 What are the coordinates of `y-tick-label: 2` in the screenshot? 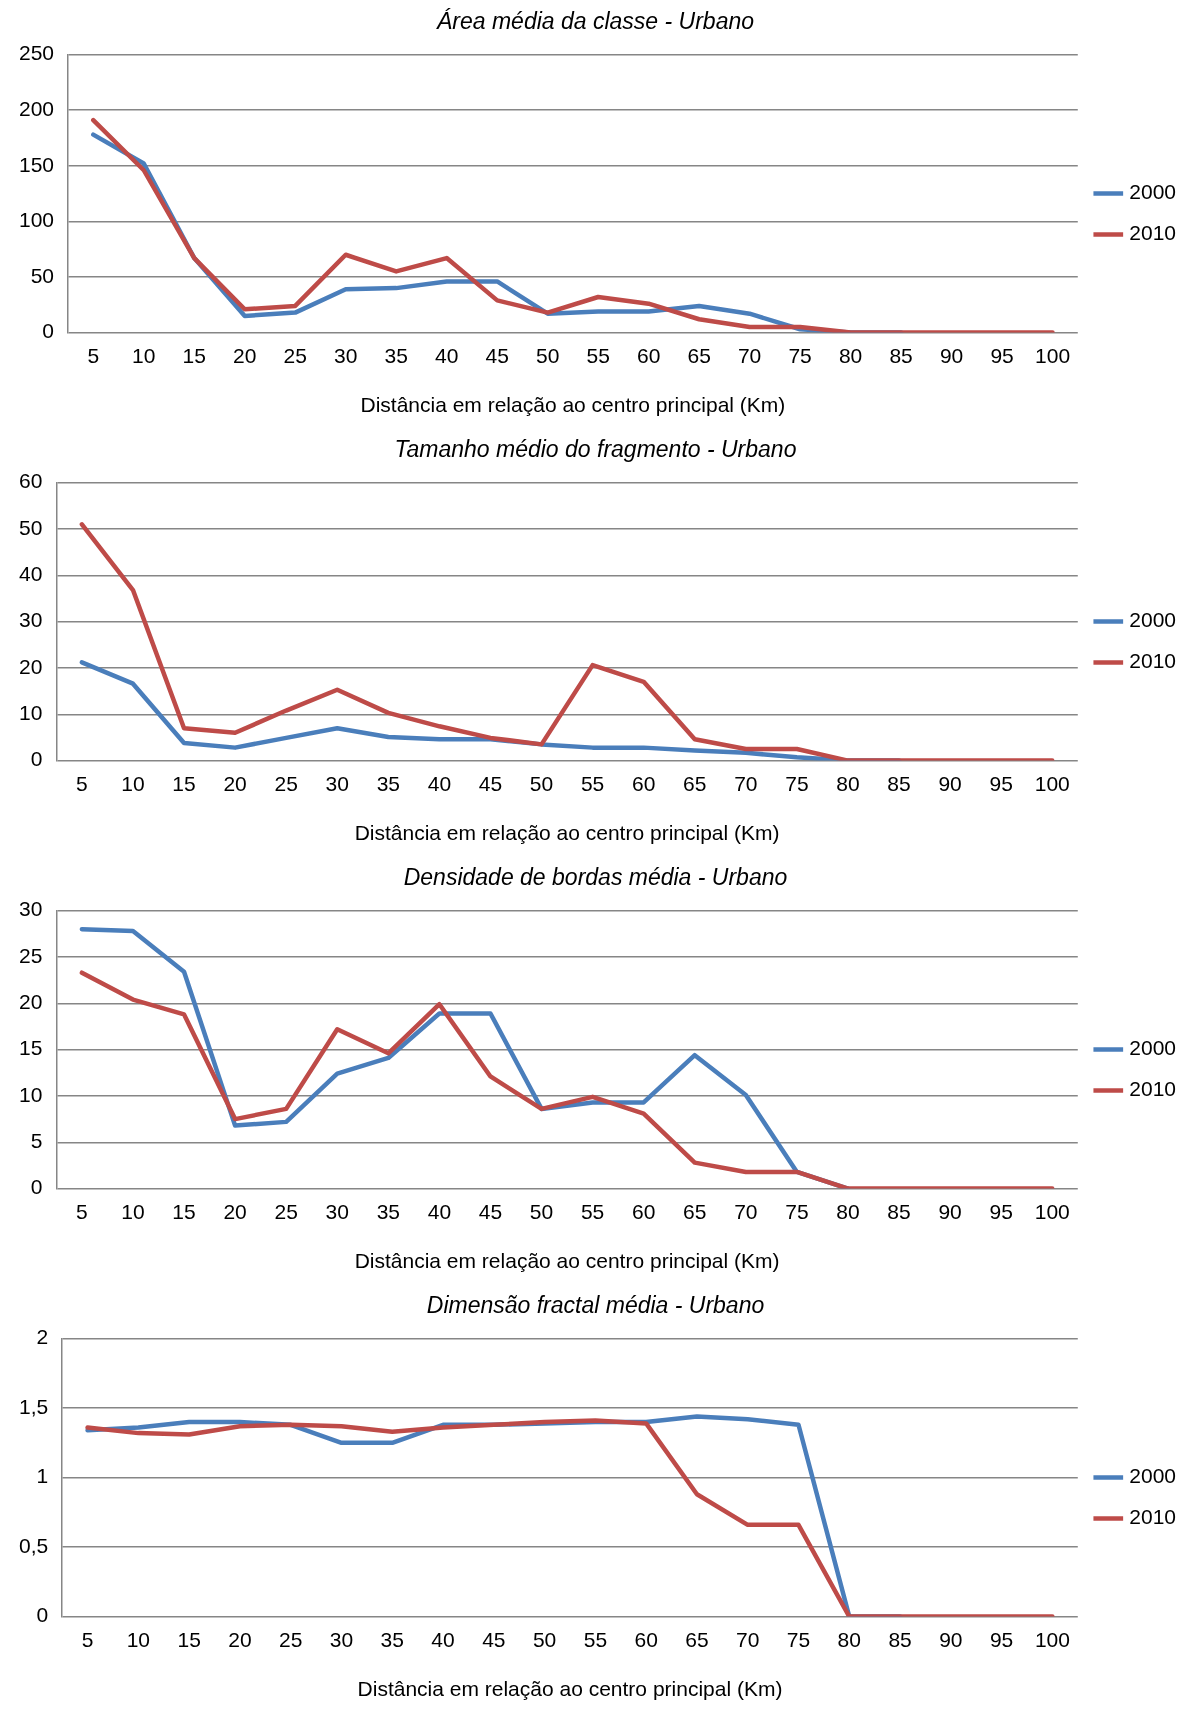 It's located at (42, 1337).